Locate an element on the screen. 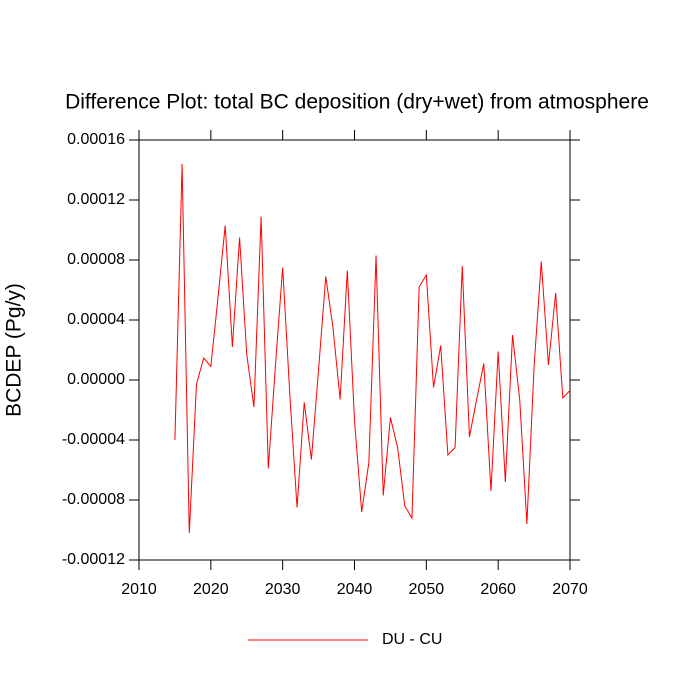 This screenshot has width=700, height=700. x-tick-label: 2030 is located at coordinates (283, 589).